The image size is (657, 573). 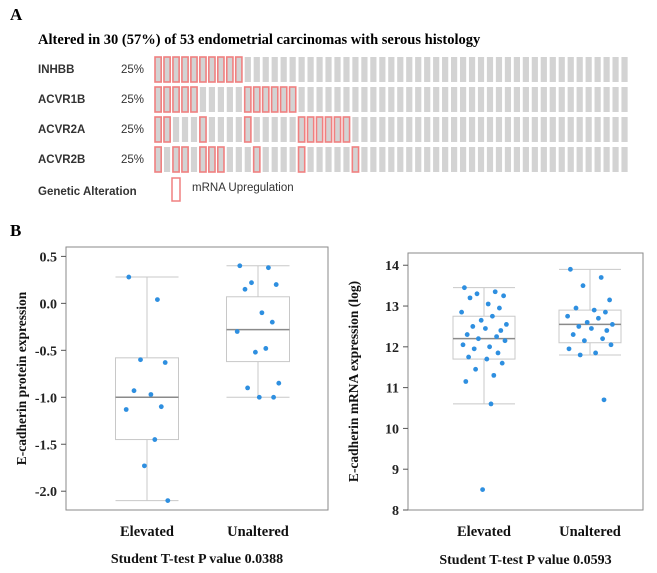 What do you see at coordinates (61, 130) in the screenshot?
I see `gene-label-acvr2a: ACVR2A` at bounding box center [61, 130].